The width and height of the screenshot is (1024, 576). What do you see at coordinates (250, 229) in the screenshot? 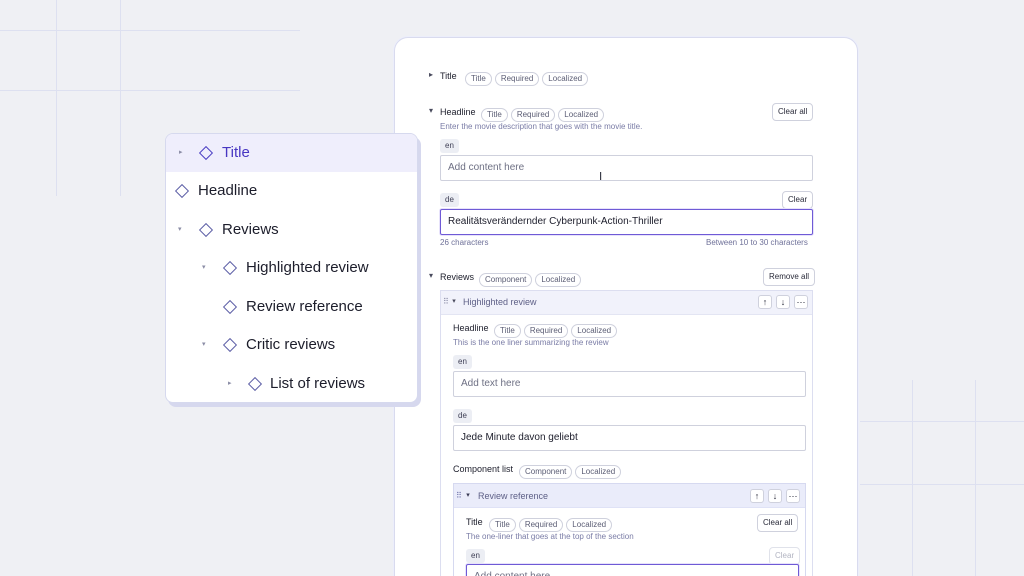
I see `tree-item-label: Reviews` at bounding box center [250, 229].